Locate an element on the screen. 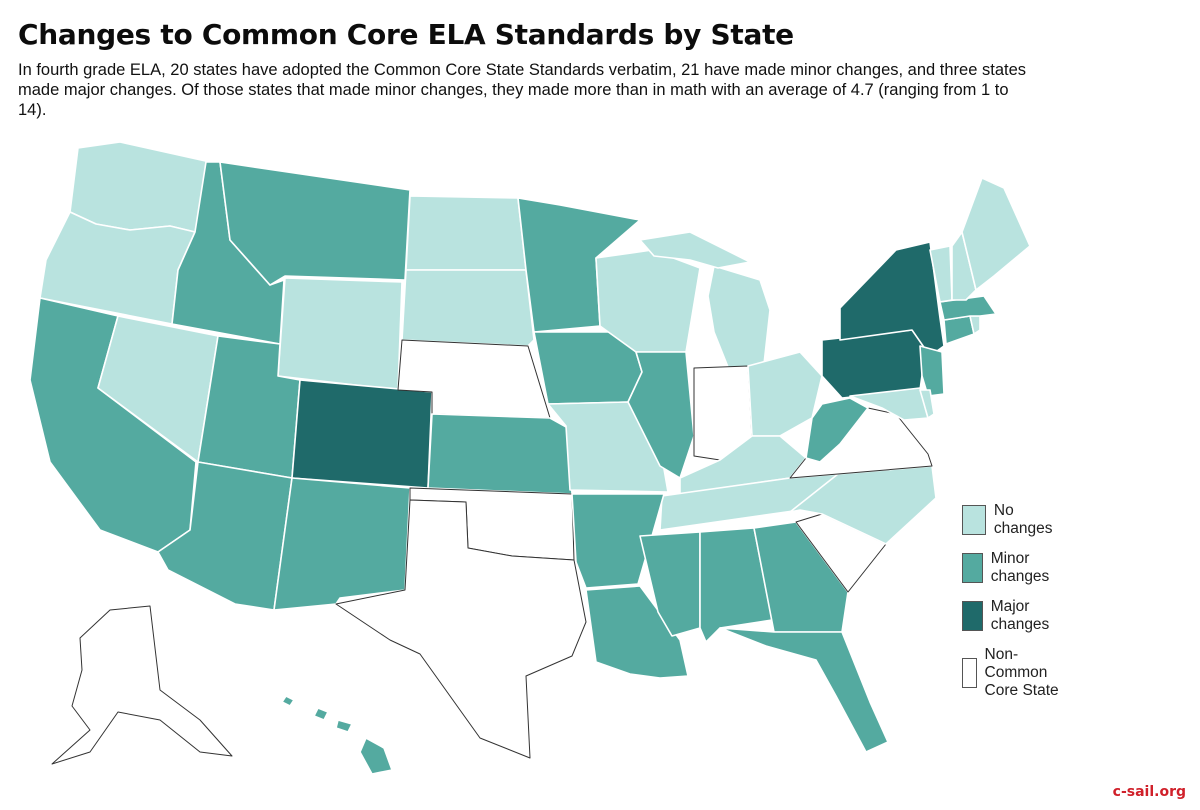  state-GA is located at coordinates (801, 577).